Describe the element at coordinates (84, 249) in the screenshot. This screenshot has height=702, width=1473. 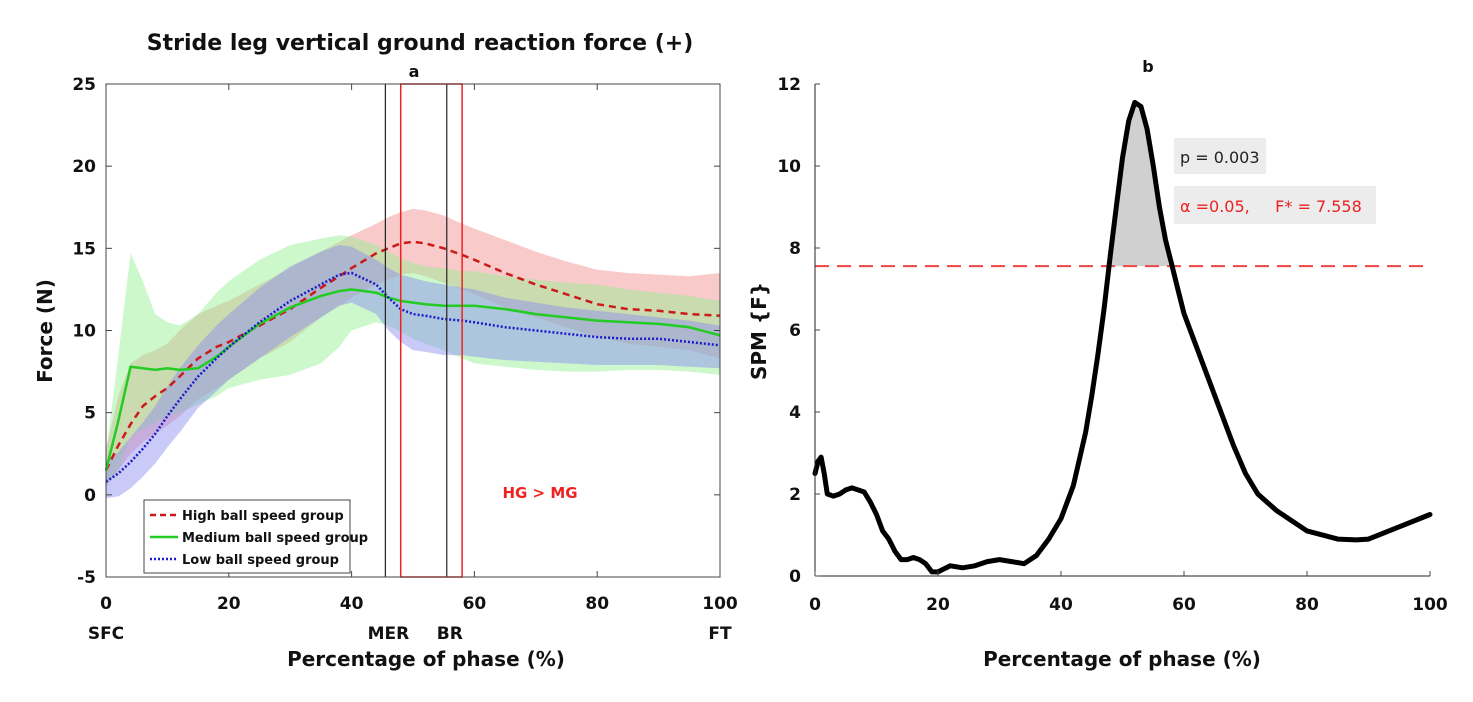
I see `ytick-label: 15` at that location.